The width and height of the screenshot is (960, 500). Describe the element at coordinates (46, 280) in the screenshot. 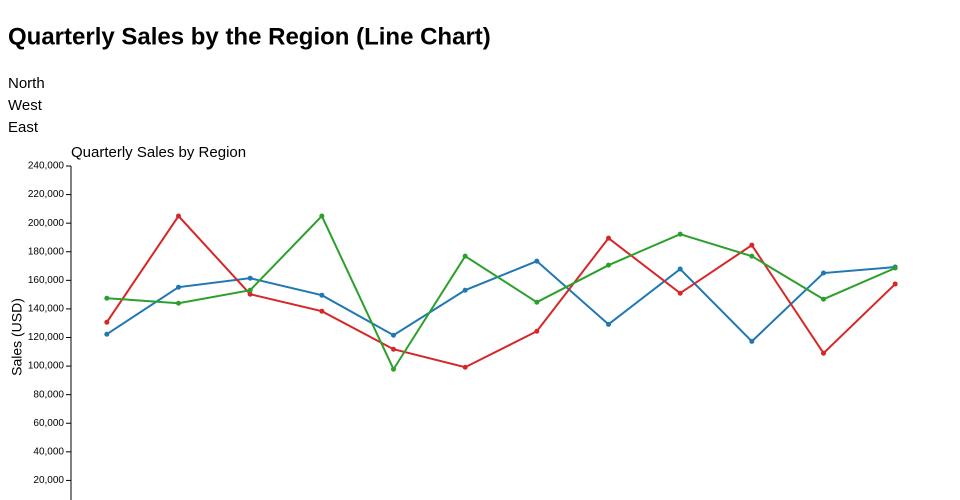

I see `y-tick-label: 160,000` at that location.